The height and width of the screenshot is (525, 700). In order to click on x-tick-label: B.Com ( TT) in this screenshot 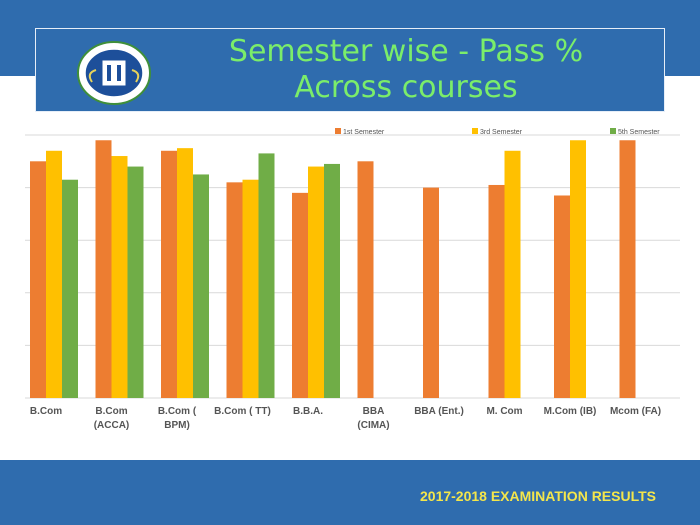, I will do `click(242, 411)`.